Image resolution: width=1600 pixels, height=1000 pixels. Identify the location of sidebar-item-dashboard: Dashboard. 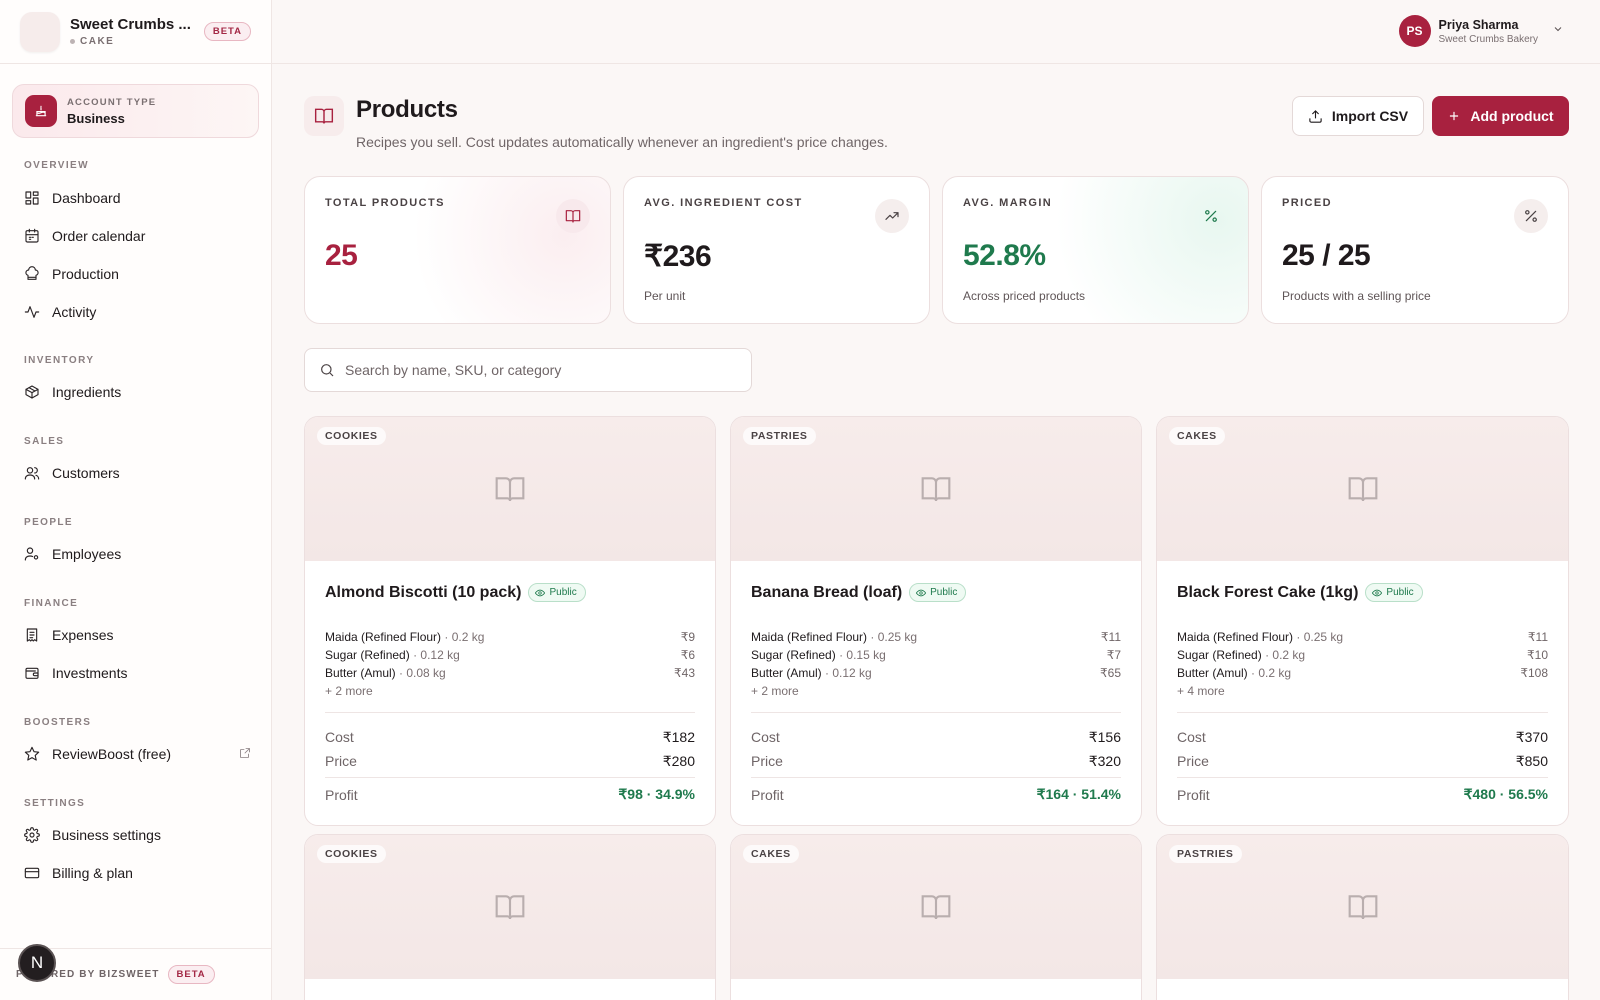
(137, 198).